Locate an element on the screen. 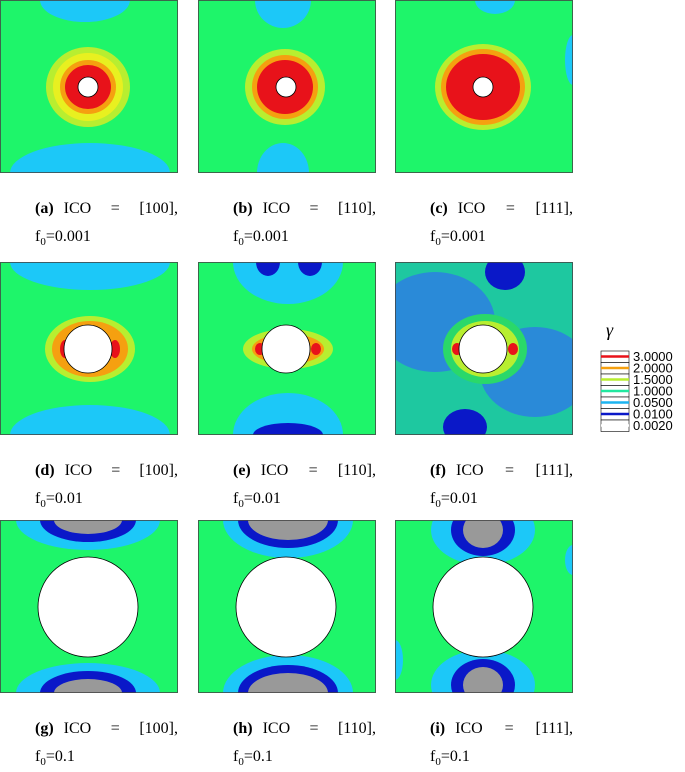 The height and width of the screenshot is (772, 685). caption-line: (h) ICO = [110], is located at coordinates (304, 729).